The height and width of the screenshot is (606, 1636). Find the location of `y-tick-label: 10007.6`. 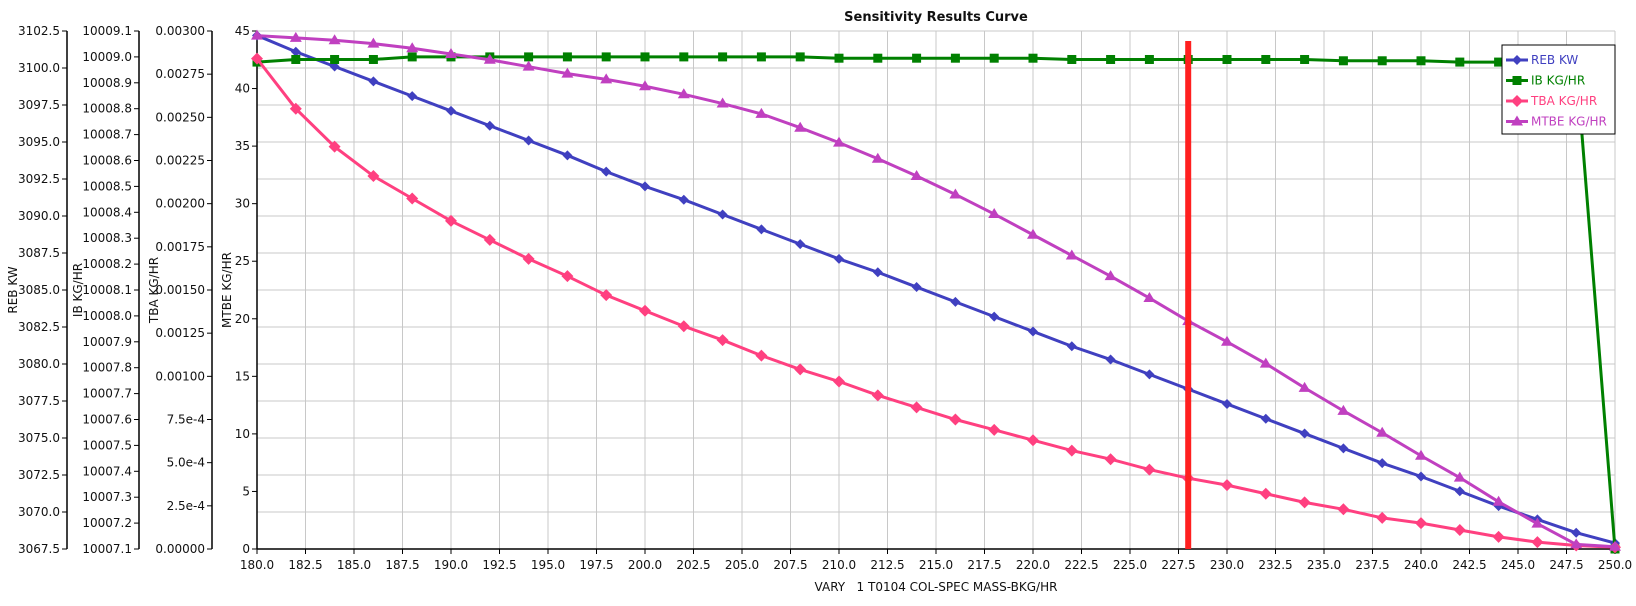

y-tick-label: 10007.6 is located at coordinates (107, 420).